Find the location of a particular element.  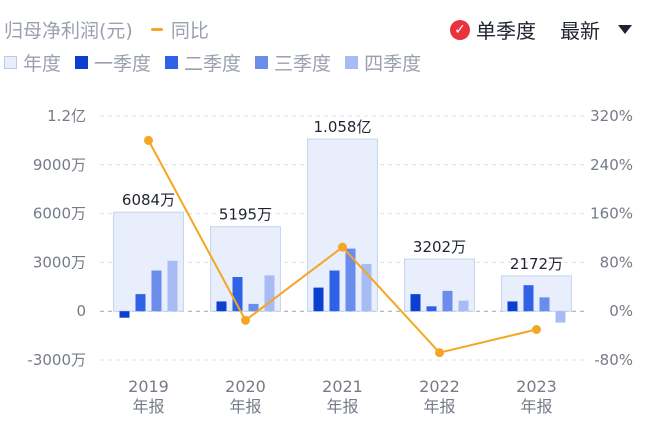

annual-value-label: 3202万 is located at coordinates (439, 247).